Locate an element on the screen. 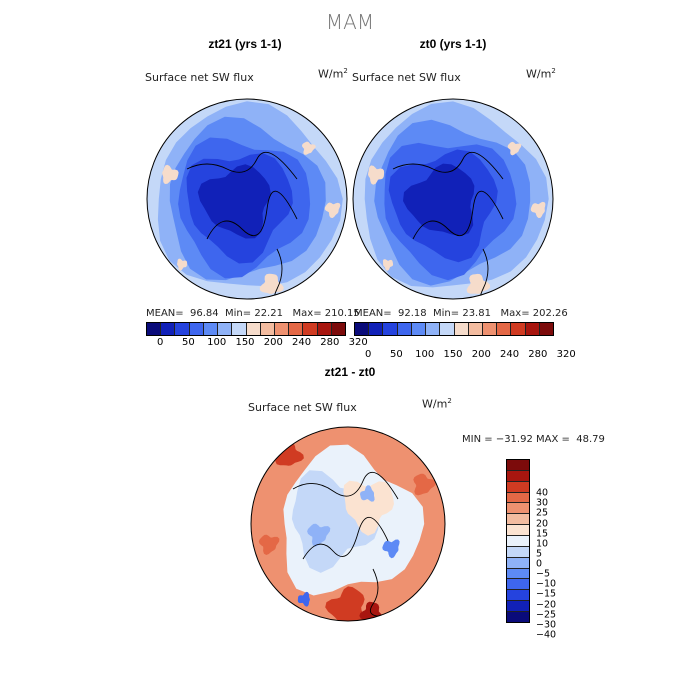  diff-minmax: MIN = −31.92 MAX = 48.79 is located at coordinates (533, 439).